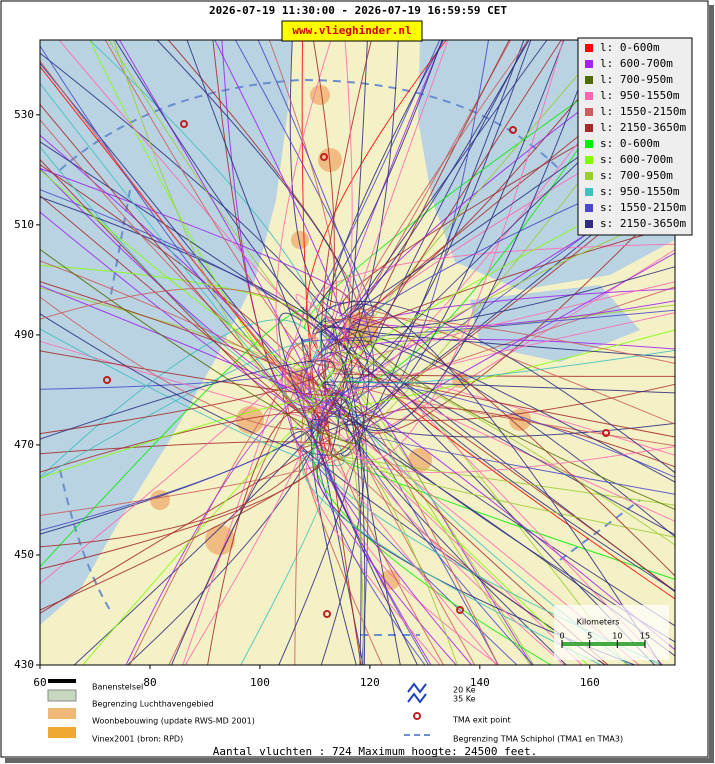 The image size is (715, 764). What do you see at coordinates (561, 636) in the screenshot?
I see `scale-label: 0` at bounding box center [561, 636].